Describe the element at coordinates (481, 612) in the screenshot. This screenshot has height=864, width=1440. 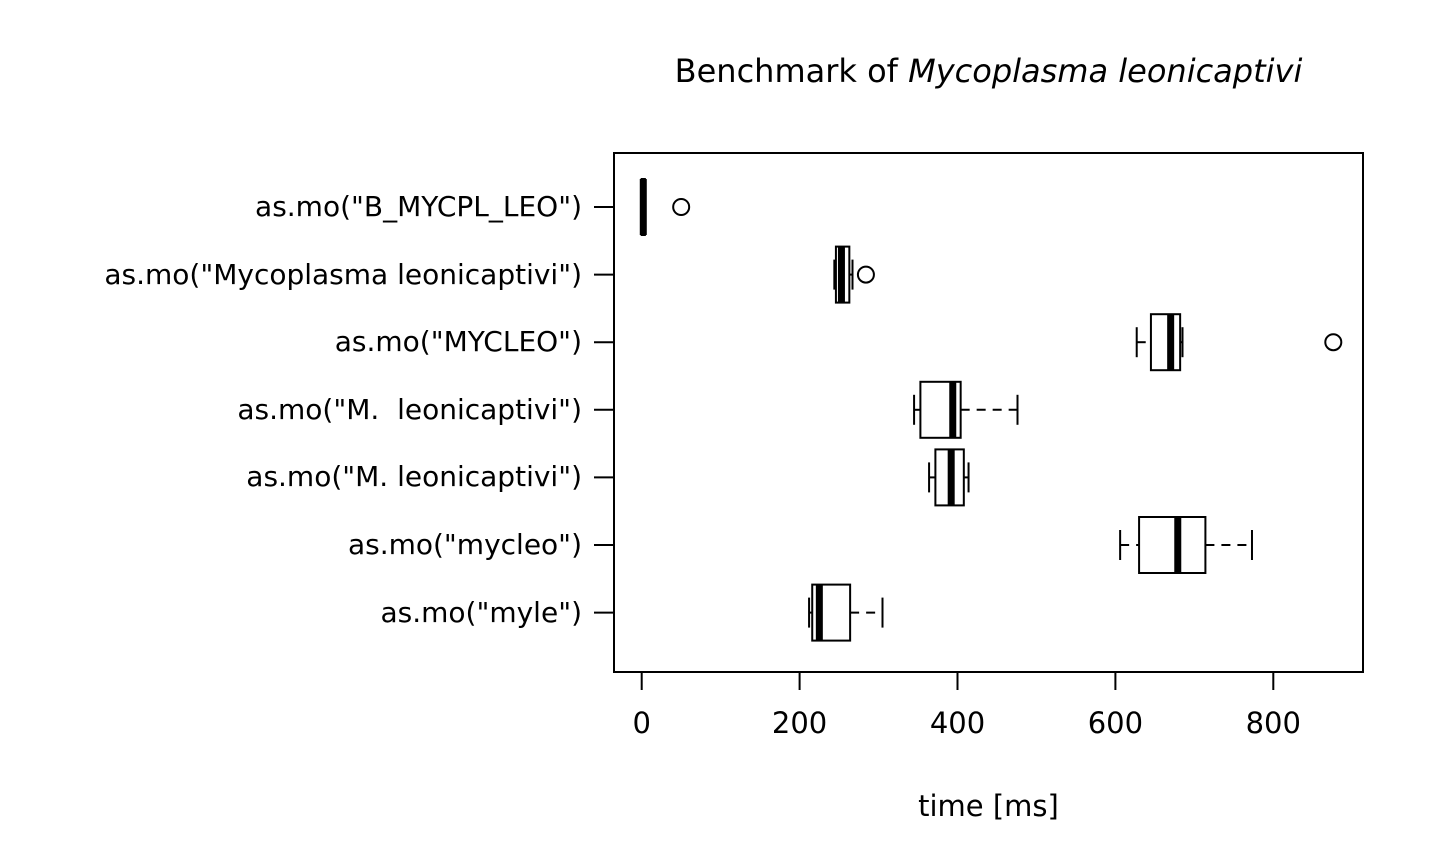
I see `y-axis-label: as.mo("myle")` at that location.